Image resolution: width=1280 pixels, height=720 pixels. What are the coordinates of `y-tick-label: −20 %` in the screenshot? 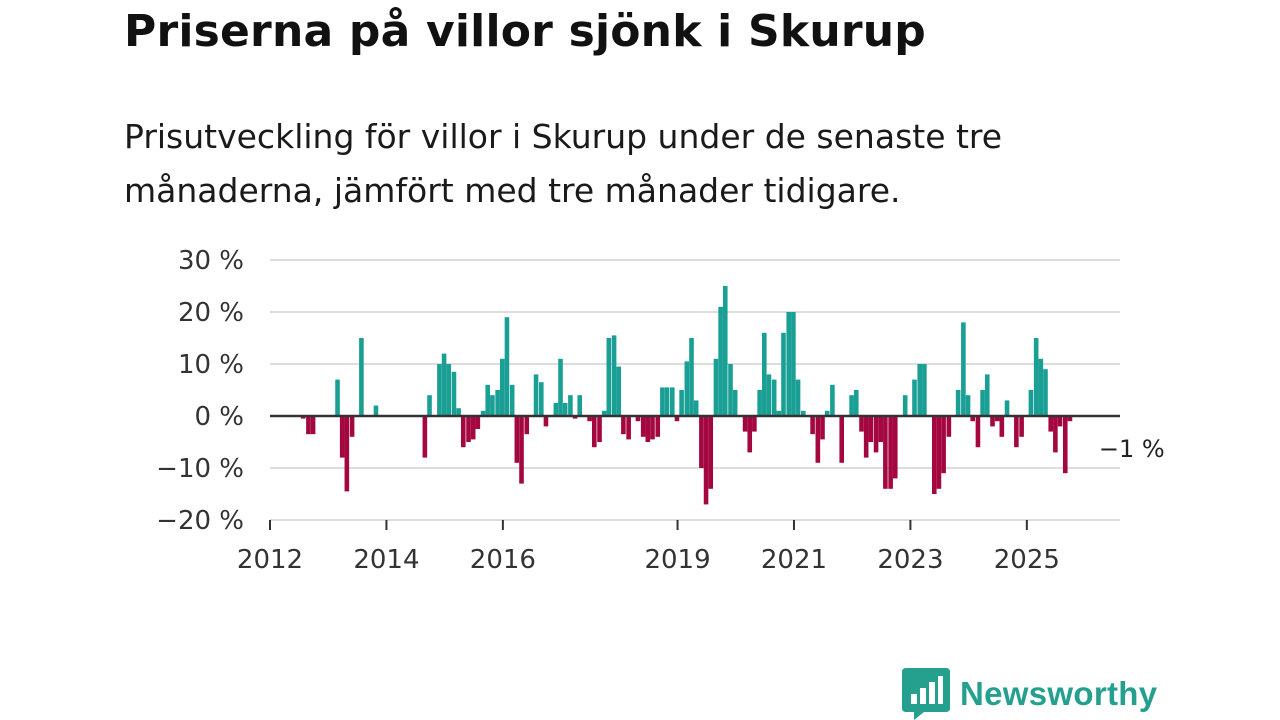 It's located at (200, 521).